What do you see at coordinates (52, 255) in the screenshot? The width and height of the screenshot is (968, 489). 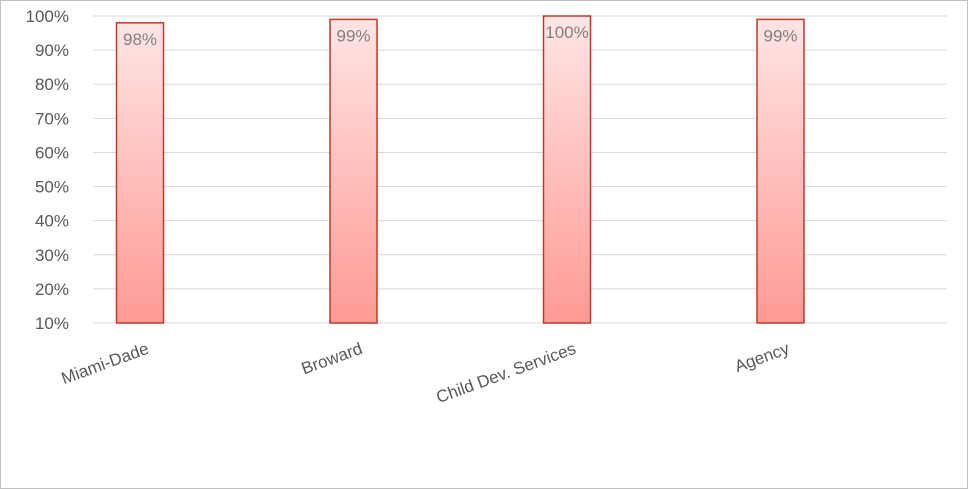 I see `y-tick-label: 30%` at bounding box center [52, 255].